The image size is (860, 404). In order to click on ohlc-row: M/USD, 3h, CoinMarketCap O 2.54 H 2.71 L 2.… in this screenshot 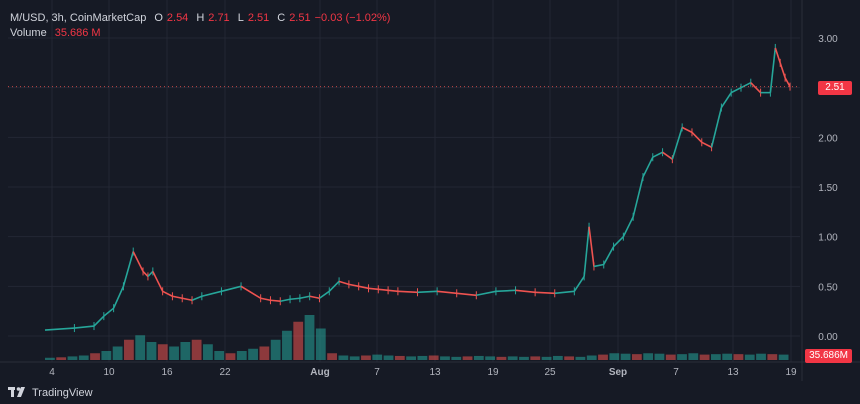, I will do `click(200, 18)`.